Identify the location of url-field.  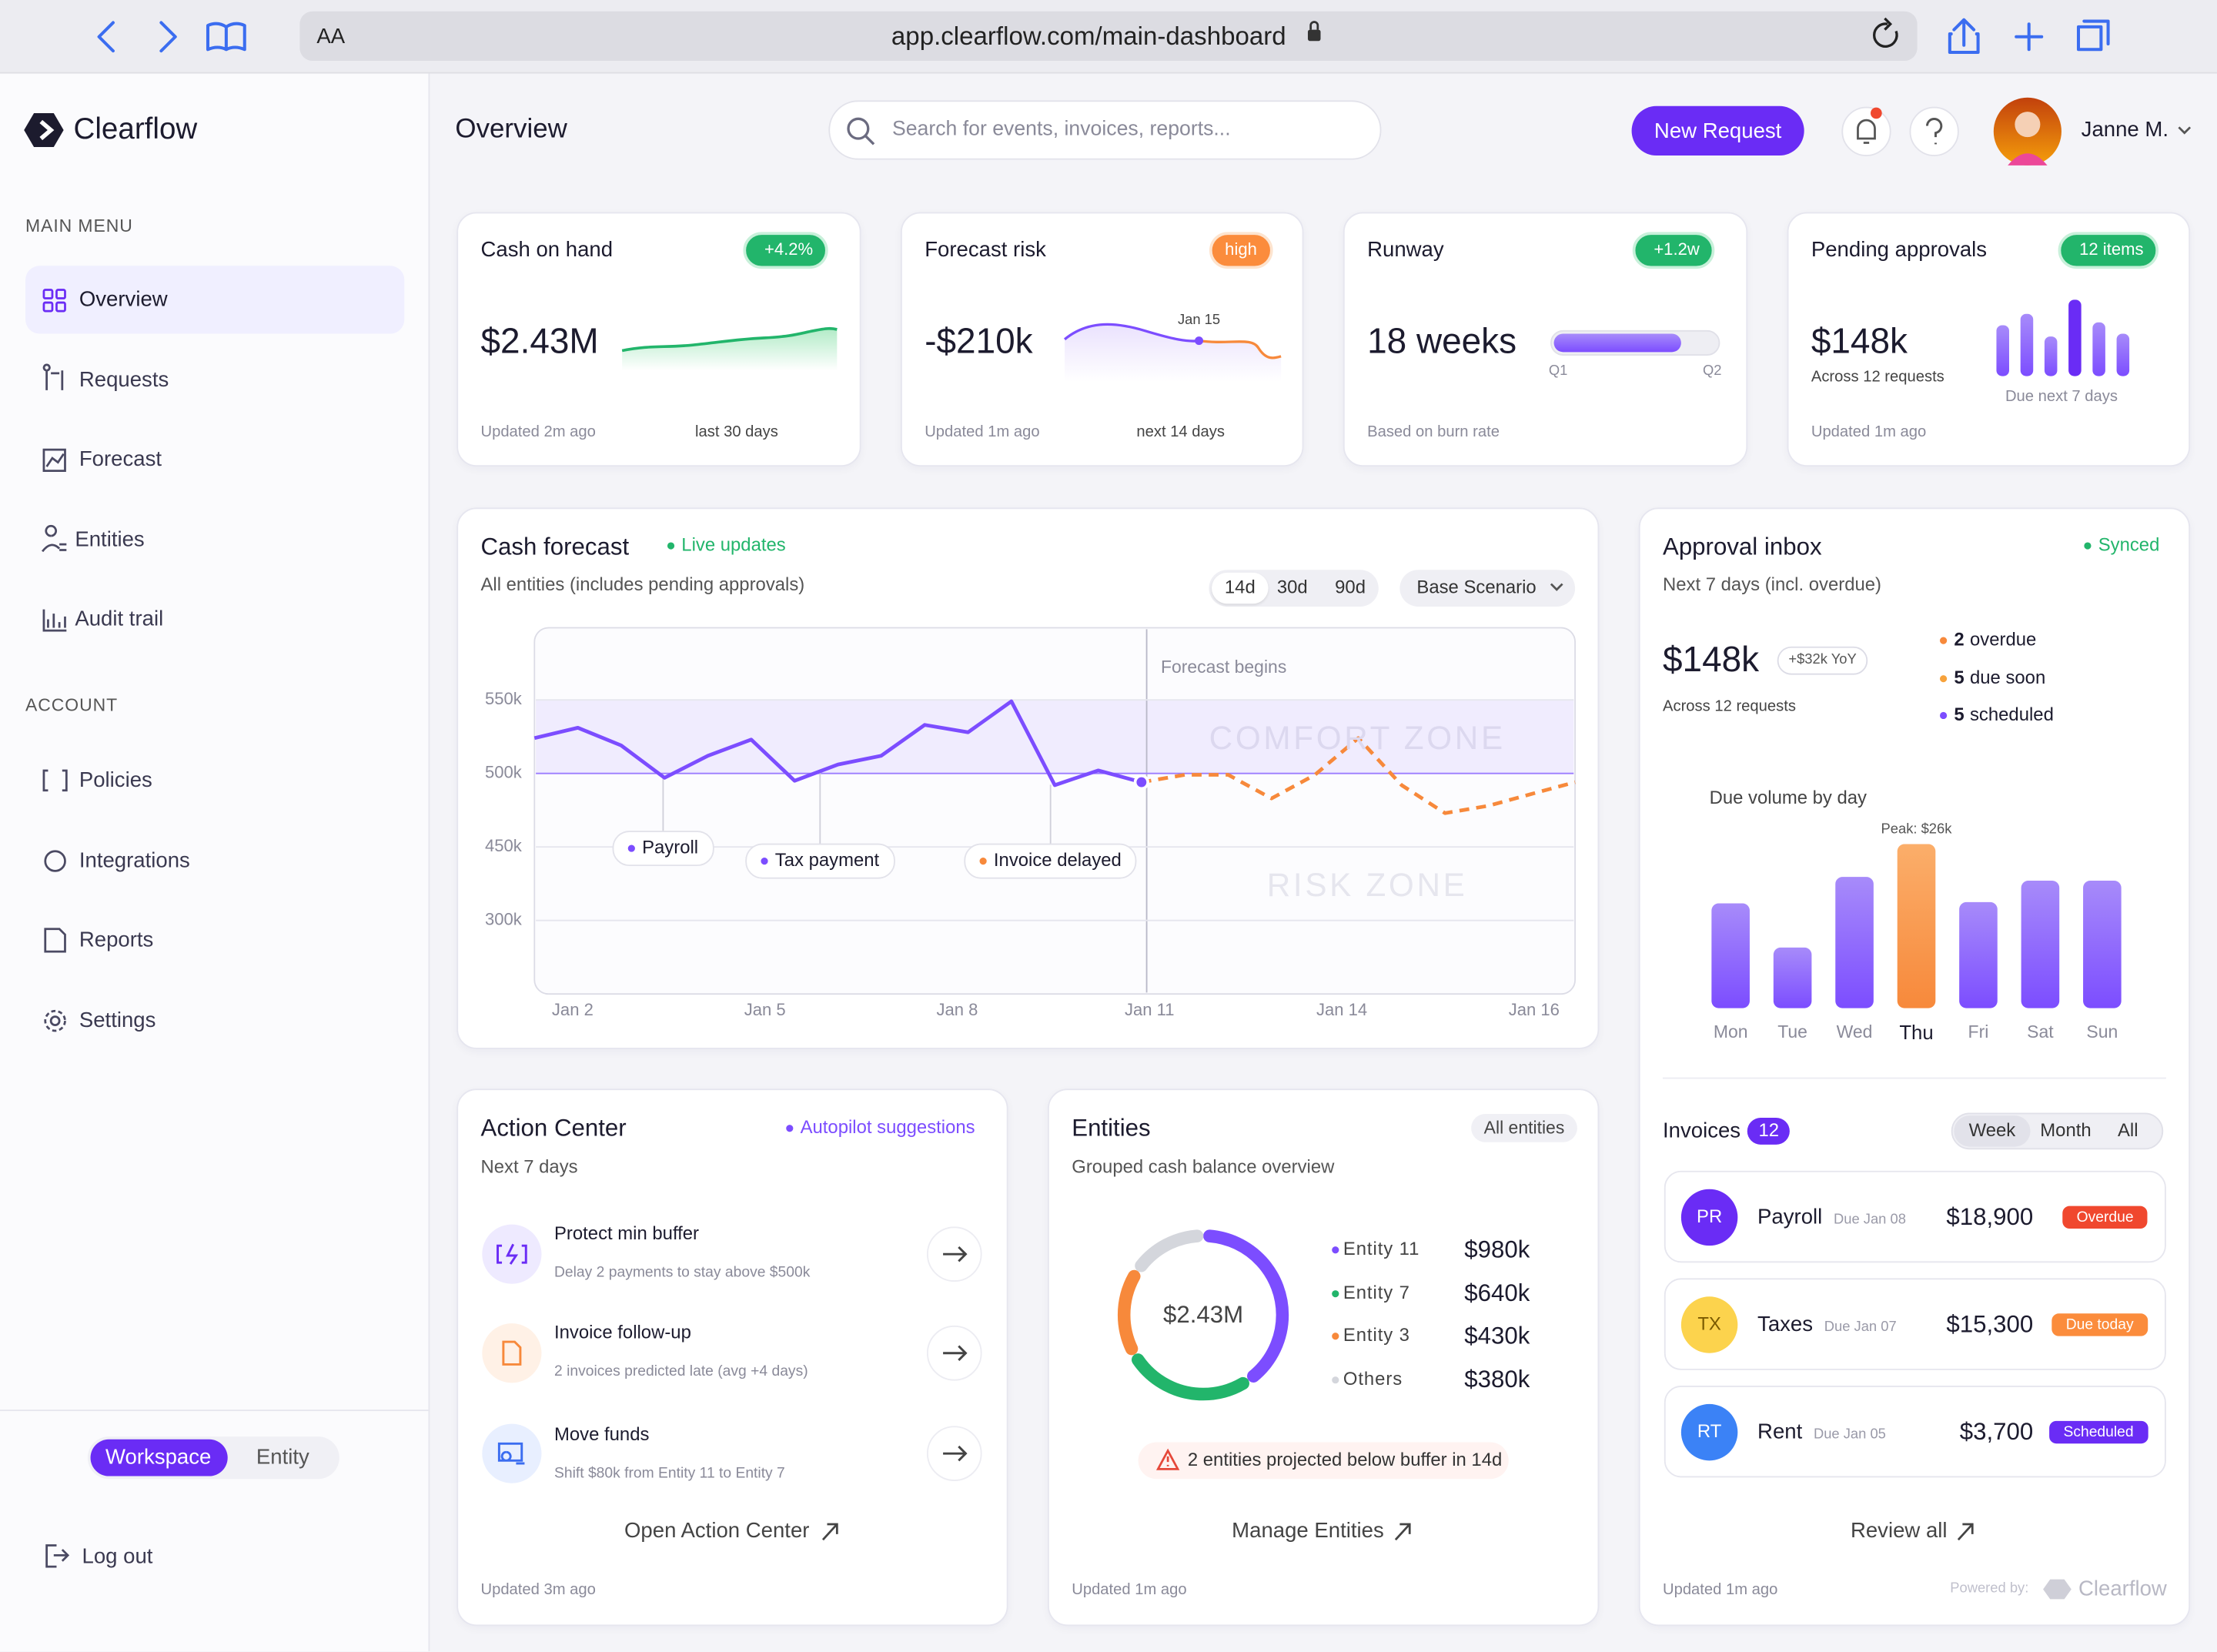
(1108, 36).